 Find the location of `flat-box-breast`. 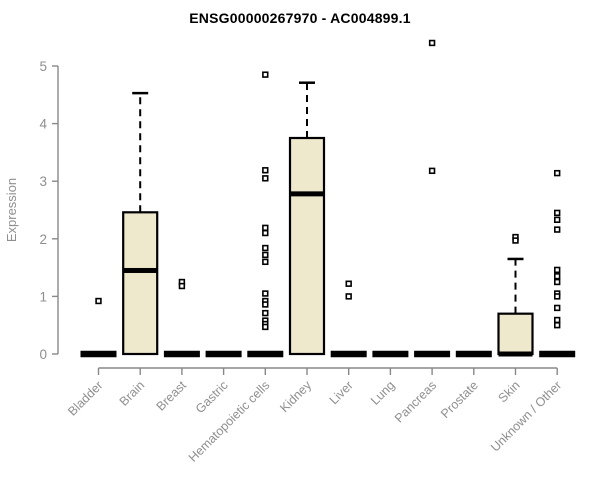

flat-box-breast is located at coordinates (181, 354).